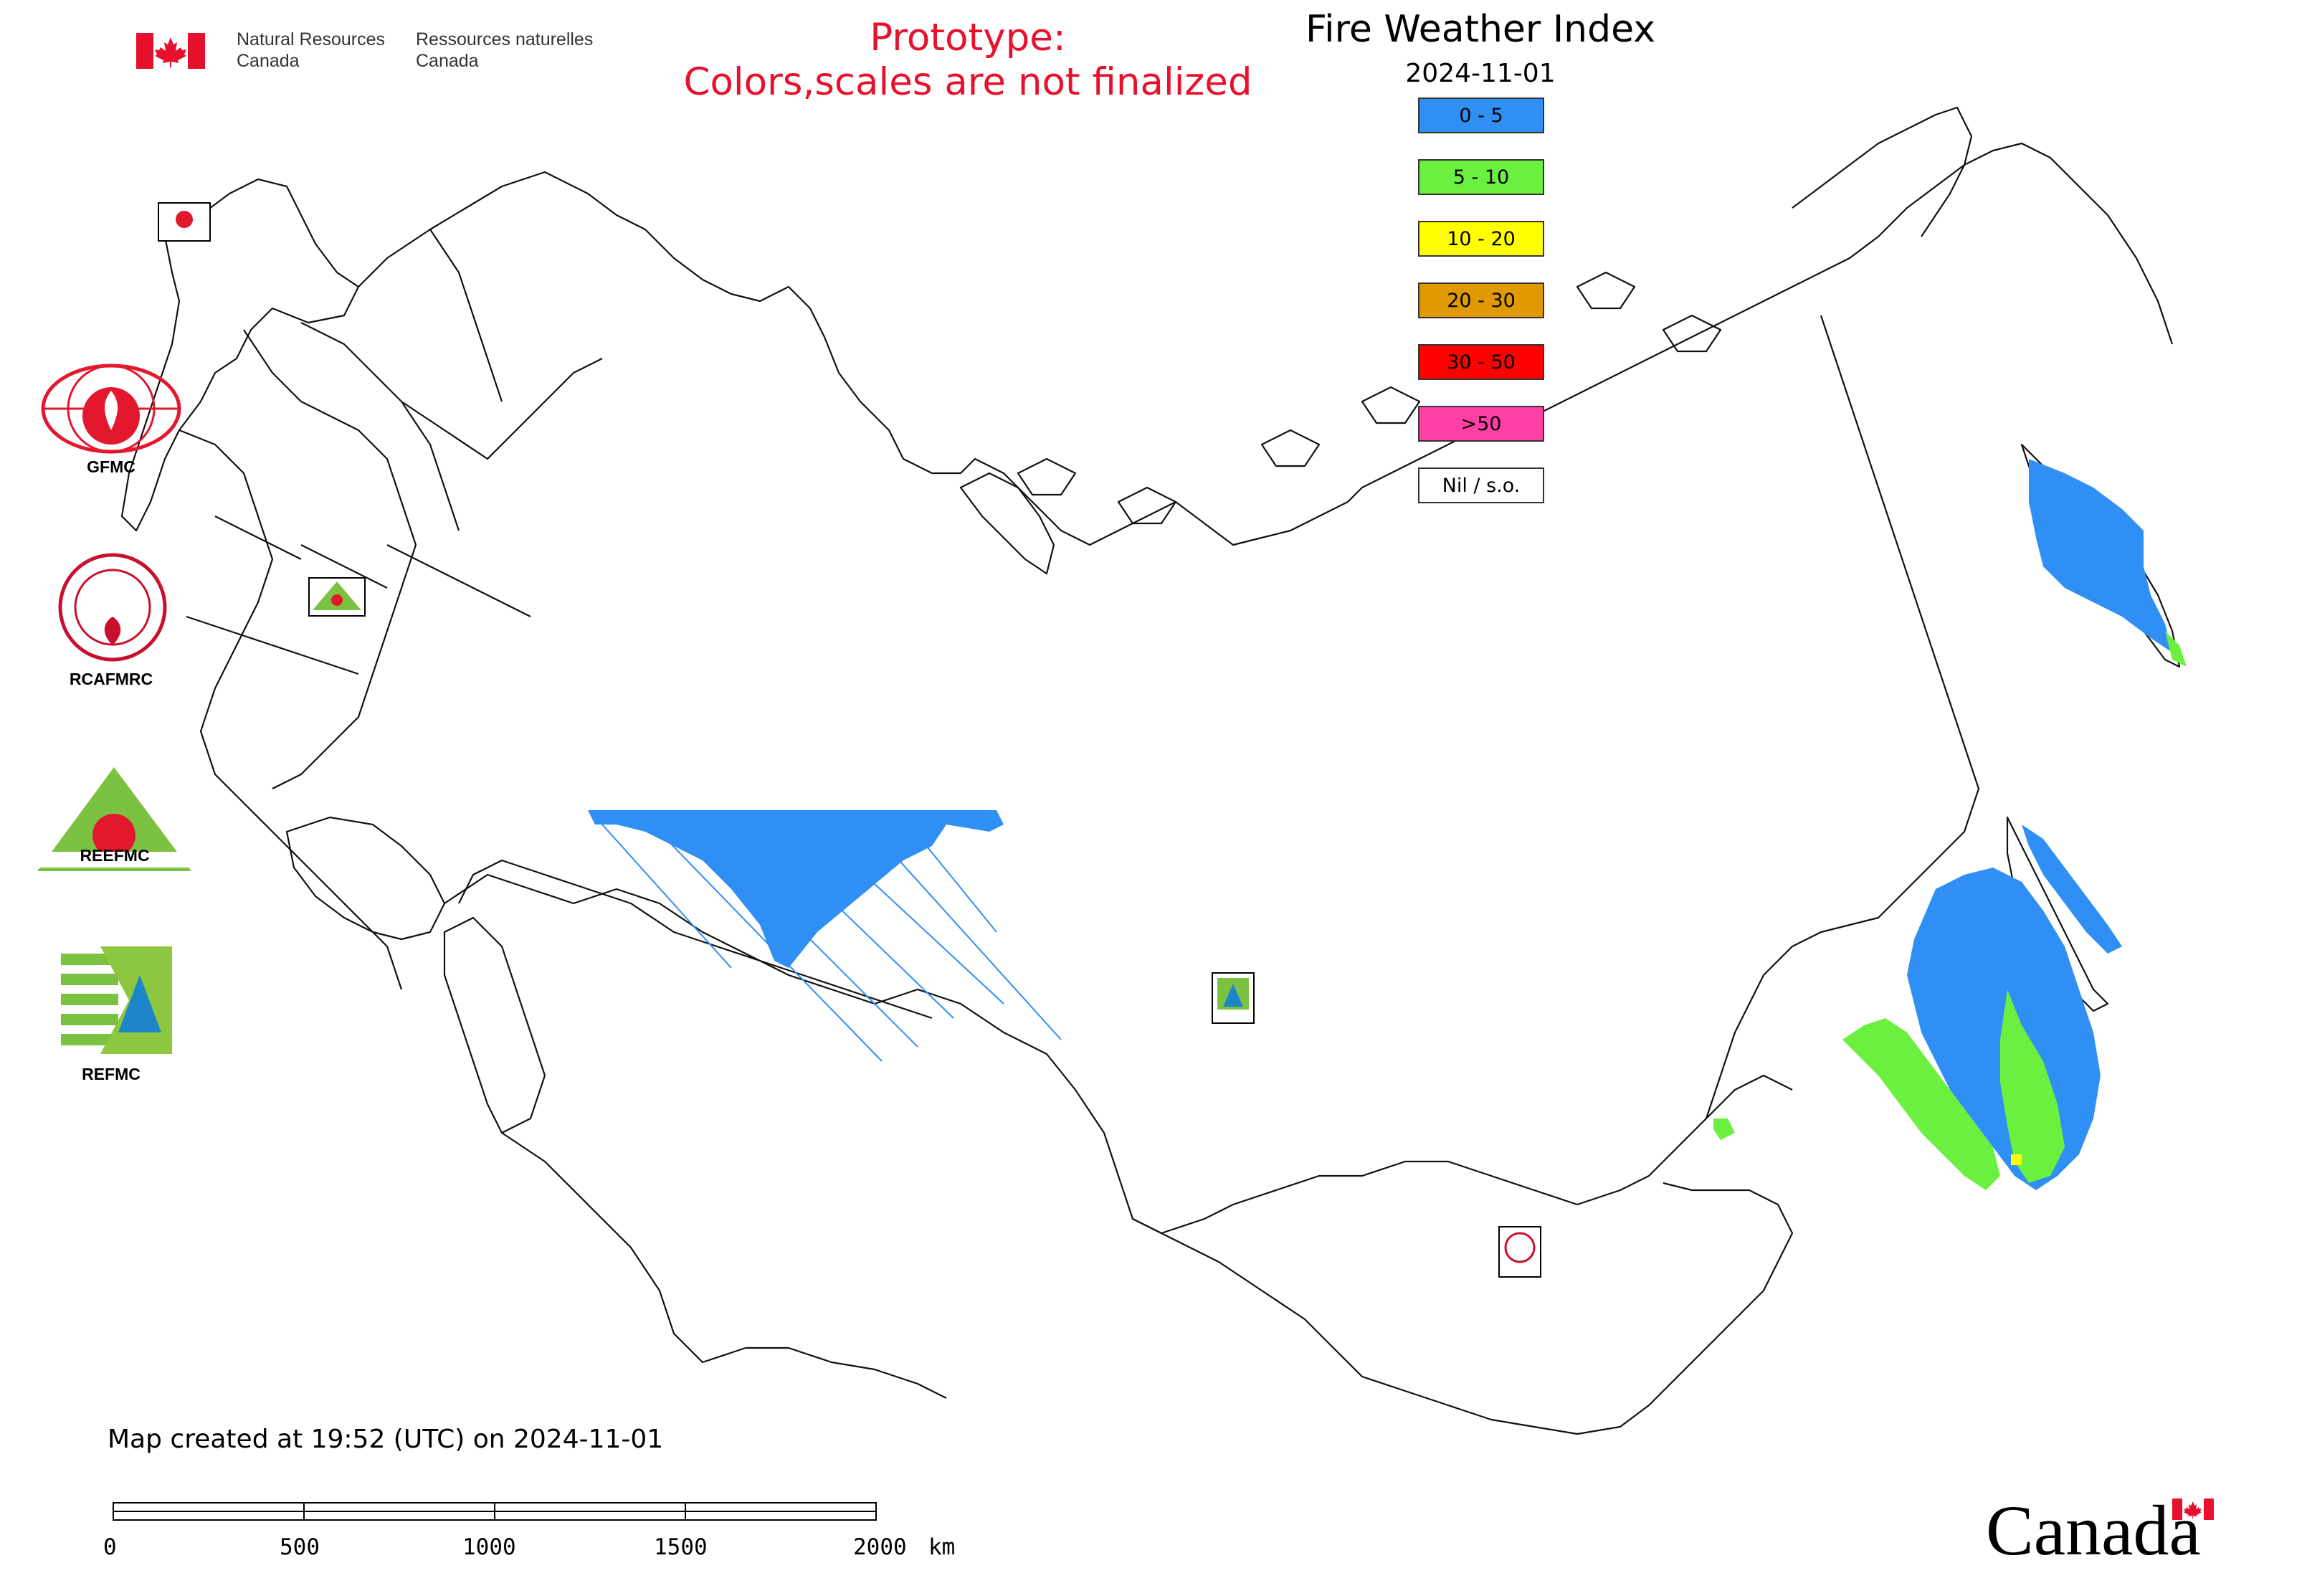 The height and width of the screenshot is (1596, 2302). Describe the element at coordinates (681, 1547) in the screenshot. I see `scale-tick-1500: 1500` at that location.